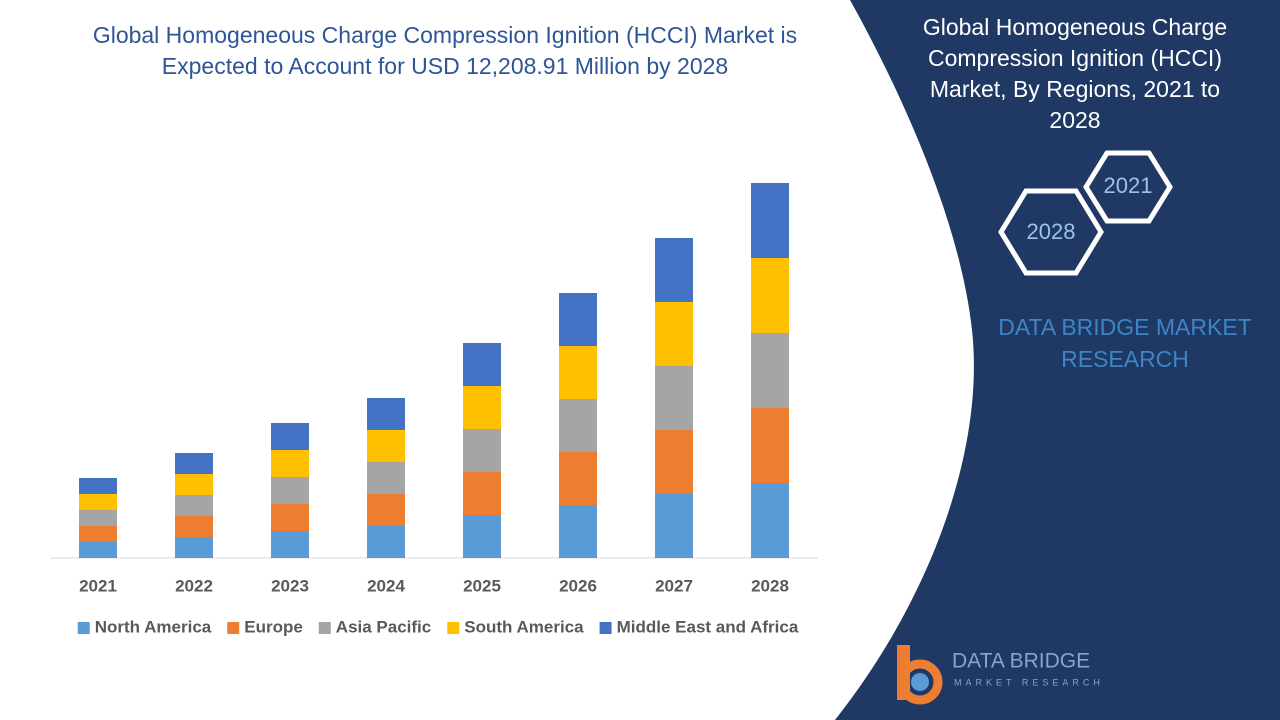  Describe the element at coordinates (1000, 675) in the screenshot. I see `logo: DATA BRIDGE MARKET RESEARCH` at that location.